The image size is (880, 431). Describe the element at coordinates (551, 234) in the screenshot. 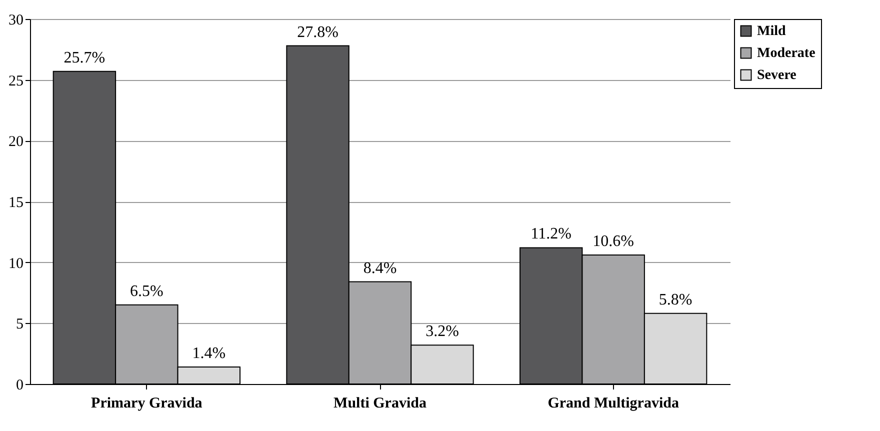

I see `data-label: 11.2%` at that location.